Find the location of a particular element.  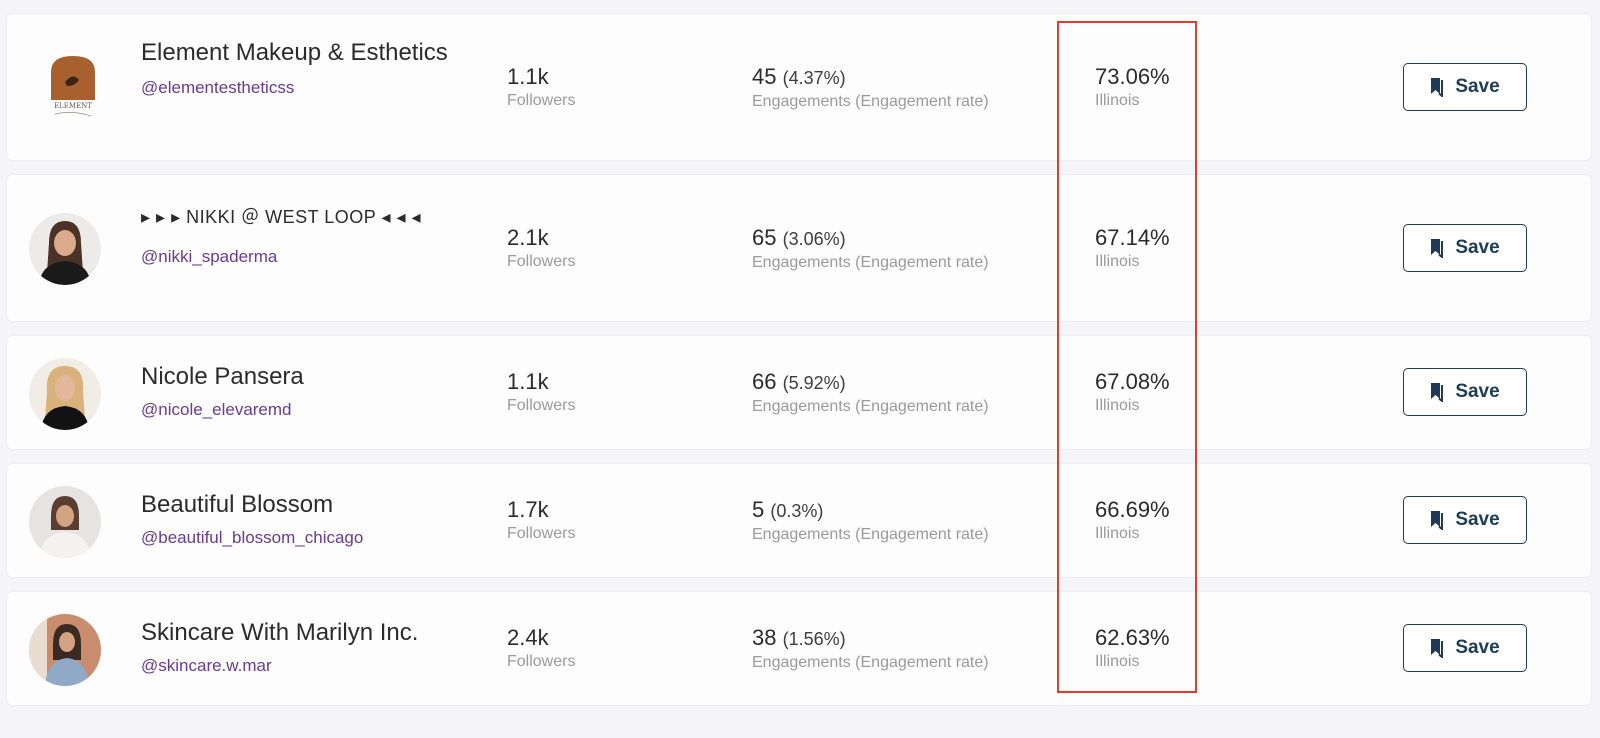

influencer-name: ▸ ▸ ▸ NIKKI ＠ WEST LOOP ◂ ◂ ◂ is located at coordinates (281, 217).